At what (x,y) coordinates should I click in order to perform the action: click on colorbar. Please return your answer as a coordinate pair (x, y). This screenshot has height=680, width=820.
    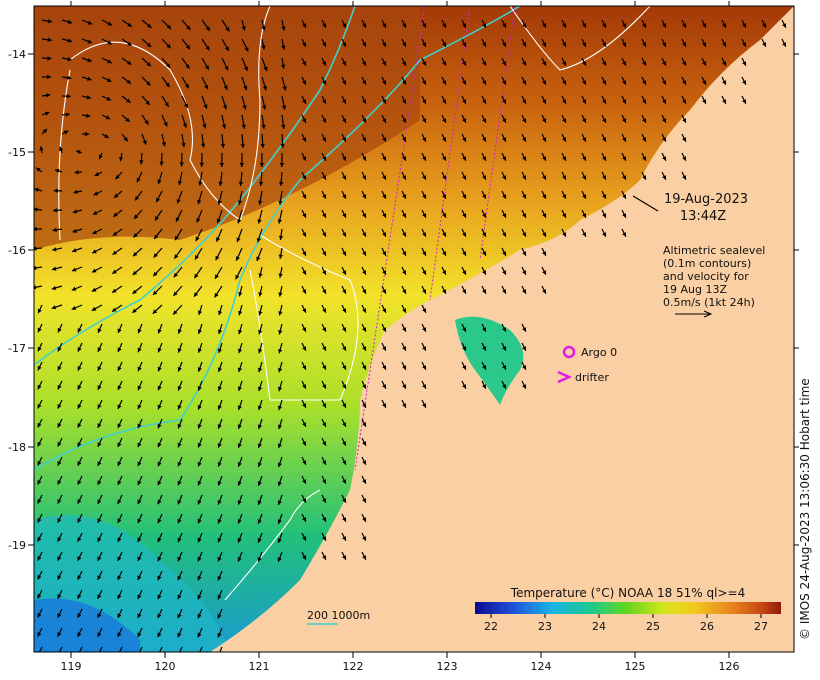
    Looking at the image, I should click on (628, 608).